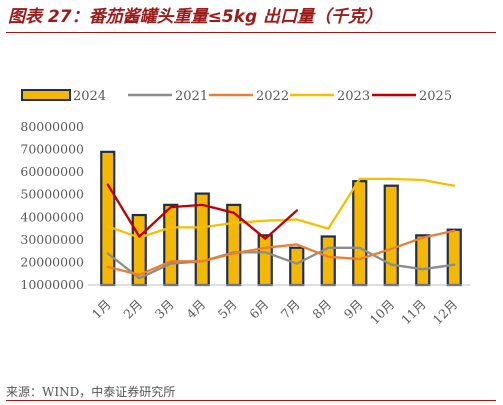 Image resolution: width=503 pixels, height=405 pixels. What do you see at coordinates (132, 309) in the screenshot?
I see `x-tick-label: 2月` at bounding box center [132, 309].